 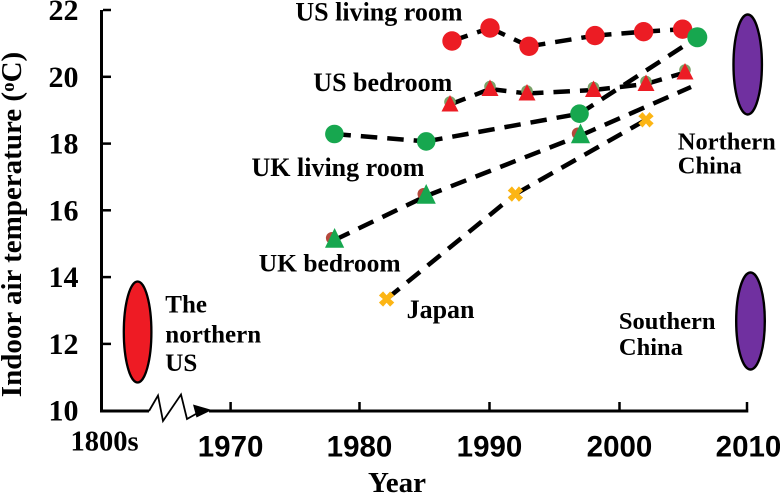 I want to click on svg-text: UK bedroom, so click(x=330, y=262).